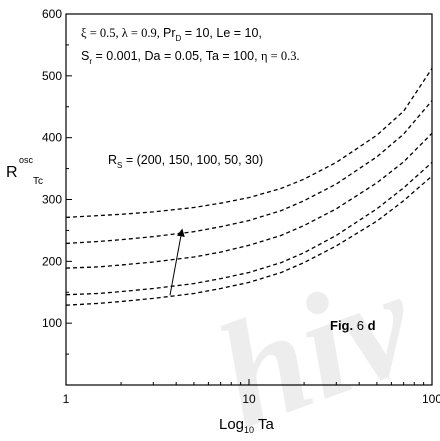 The width and height of the screenshot is (440, 441). Describe the element at coordinates (38, 181) in the screenshot. I see `y-axis-label-sub: Tc` at that location.